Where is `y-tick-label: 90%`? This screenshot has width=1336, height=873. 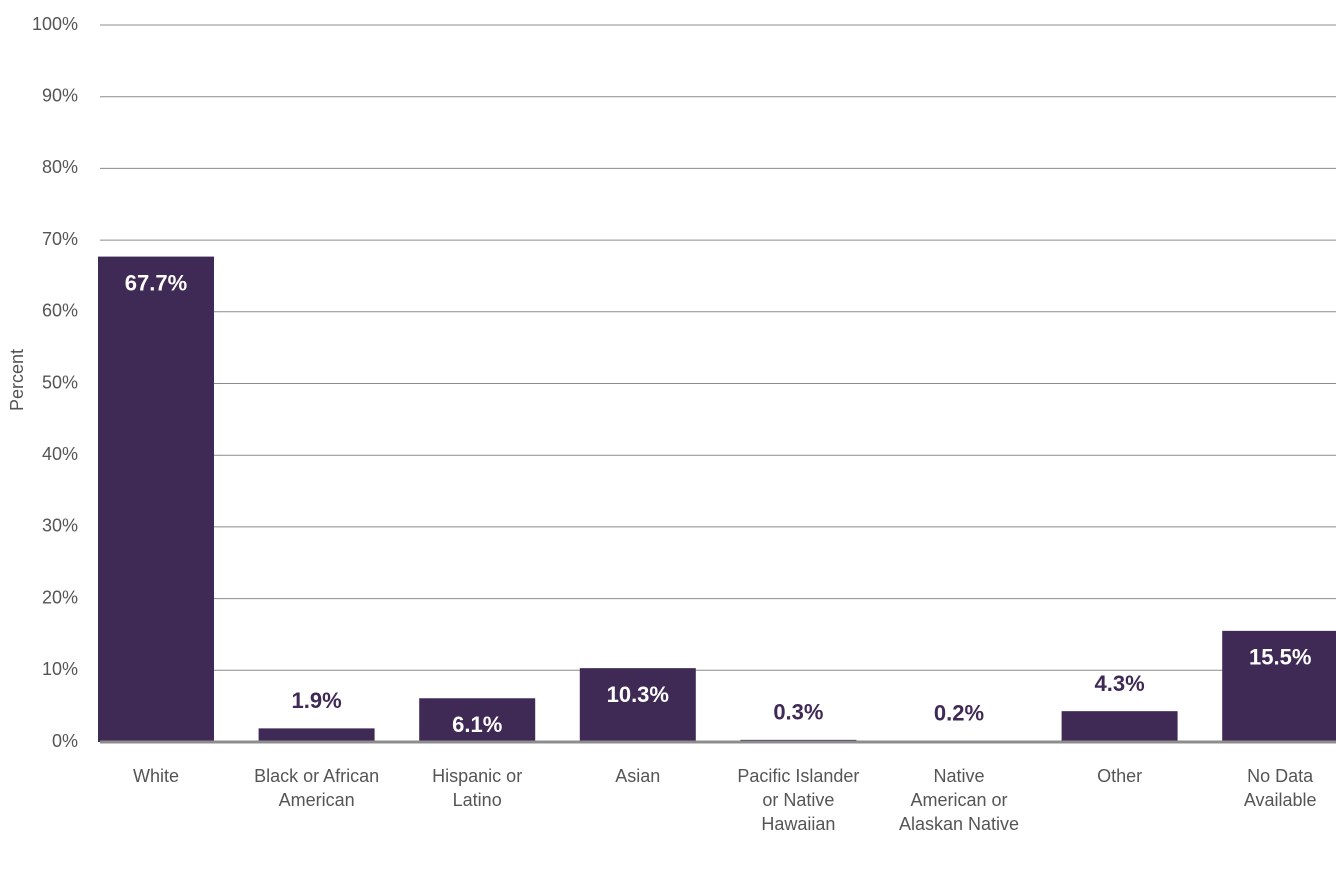 y-tick-label: 90% is located at coordinates (60, 95).